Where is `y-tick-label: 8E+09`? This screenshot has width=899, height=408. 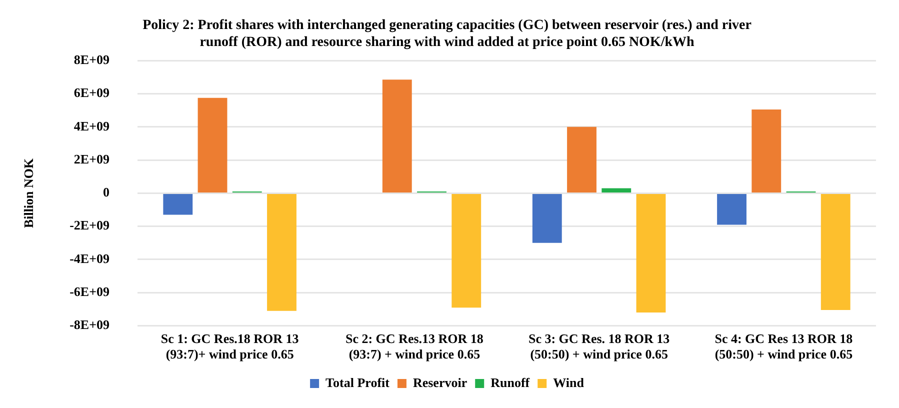 y-tick-label: 8E+09 is located at coordinates (92, 59).